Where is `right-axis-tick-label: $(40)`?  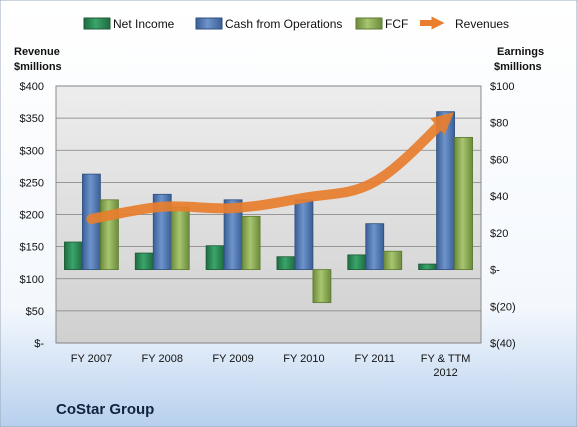
right-axis-tick-label: $(40) is located at coordinates (503, 344).